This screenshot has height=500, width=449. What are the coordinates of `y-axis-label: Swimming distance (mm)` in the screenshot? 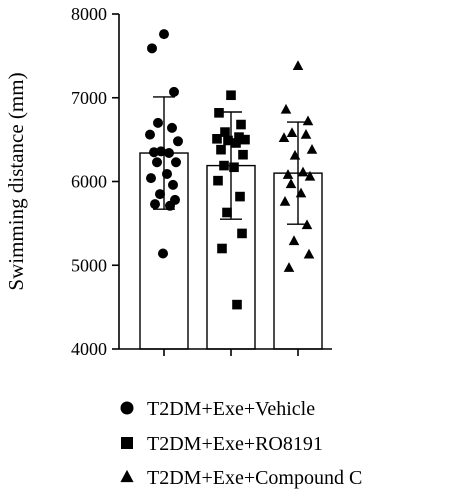 It's located at (16, 181).